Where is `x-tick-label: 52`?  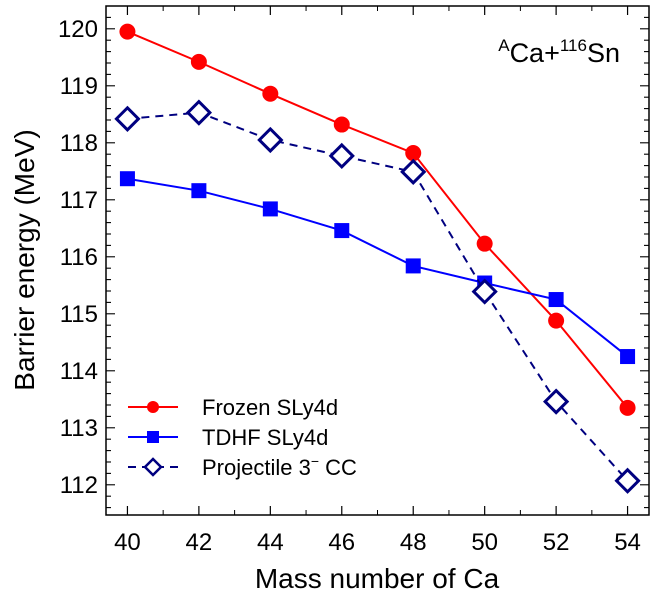 x-tick-label: 52 is located at coordinates (556, 542).